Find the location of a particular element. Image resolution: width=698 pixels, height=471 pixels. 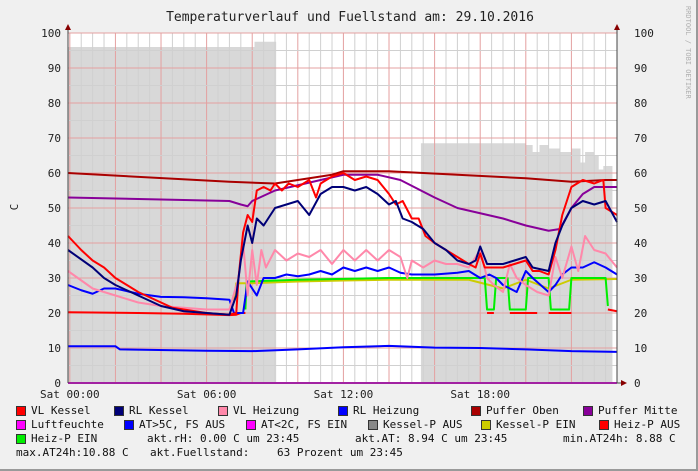

legend-label: Kessel-P AUS is located at coordinates (423, 424).